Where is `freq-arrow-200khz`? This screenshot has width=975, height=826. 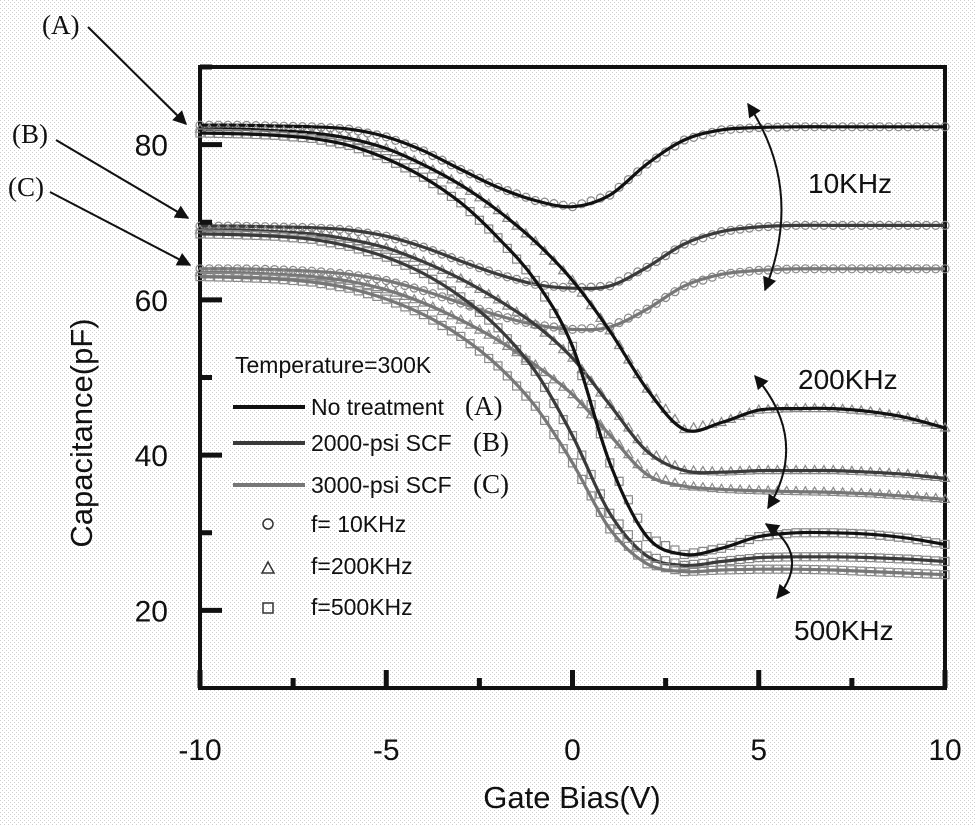 freq-arrow-200khz is located at coordinates (771, 442).